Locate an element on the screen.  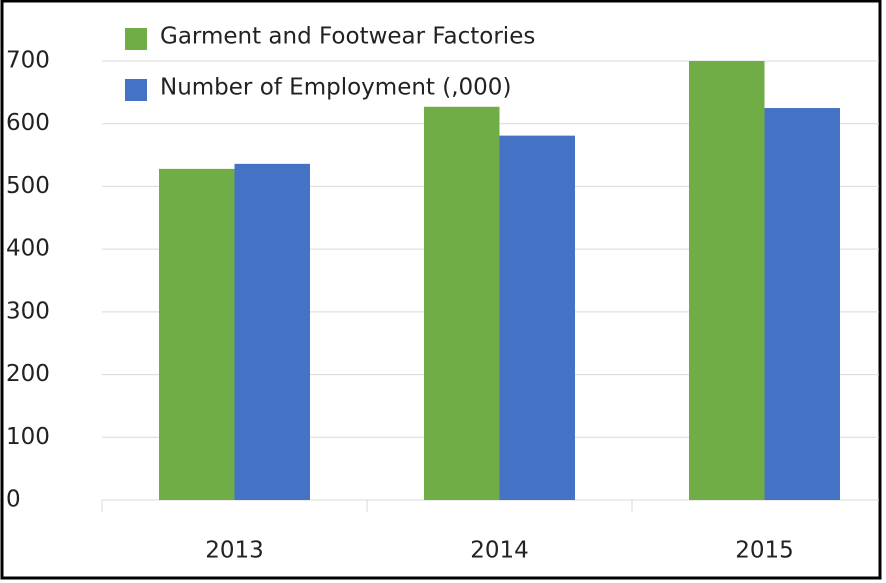
x-tick-label: 2014 is located at coordinates (499, 551).